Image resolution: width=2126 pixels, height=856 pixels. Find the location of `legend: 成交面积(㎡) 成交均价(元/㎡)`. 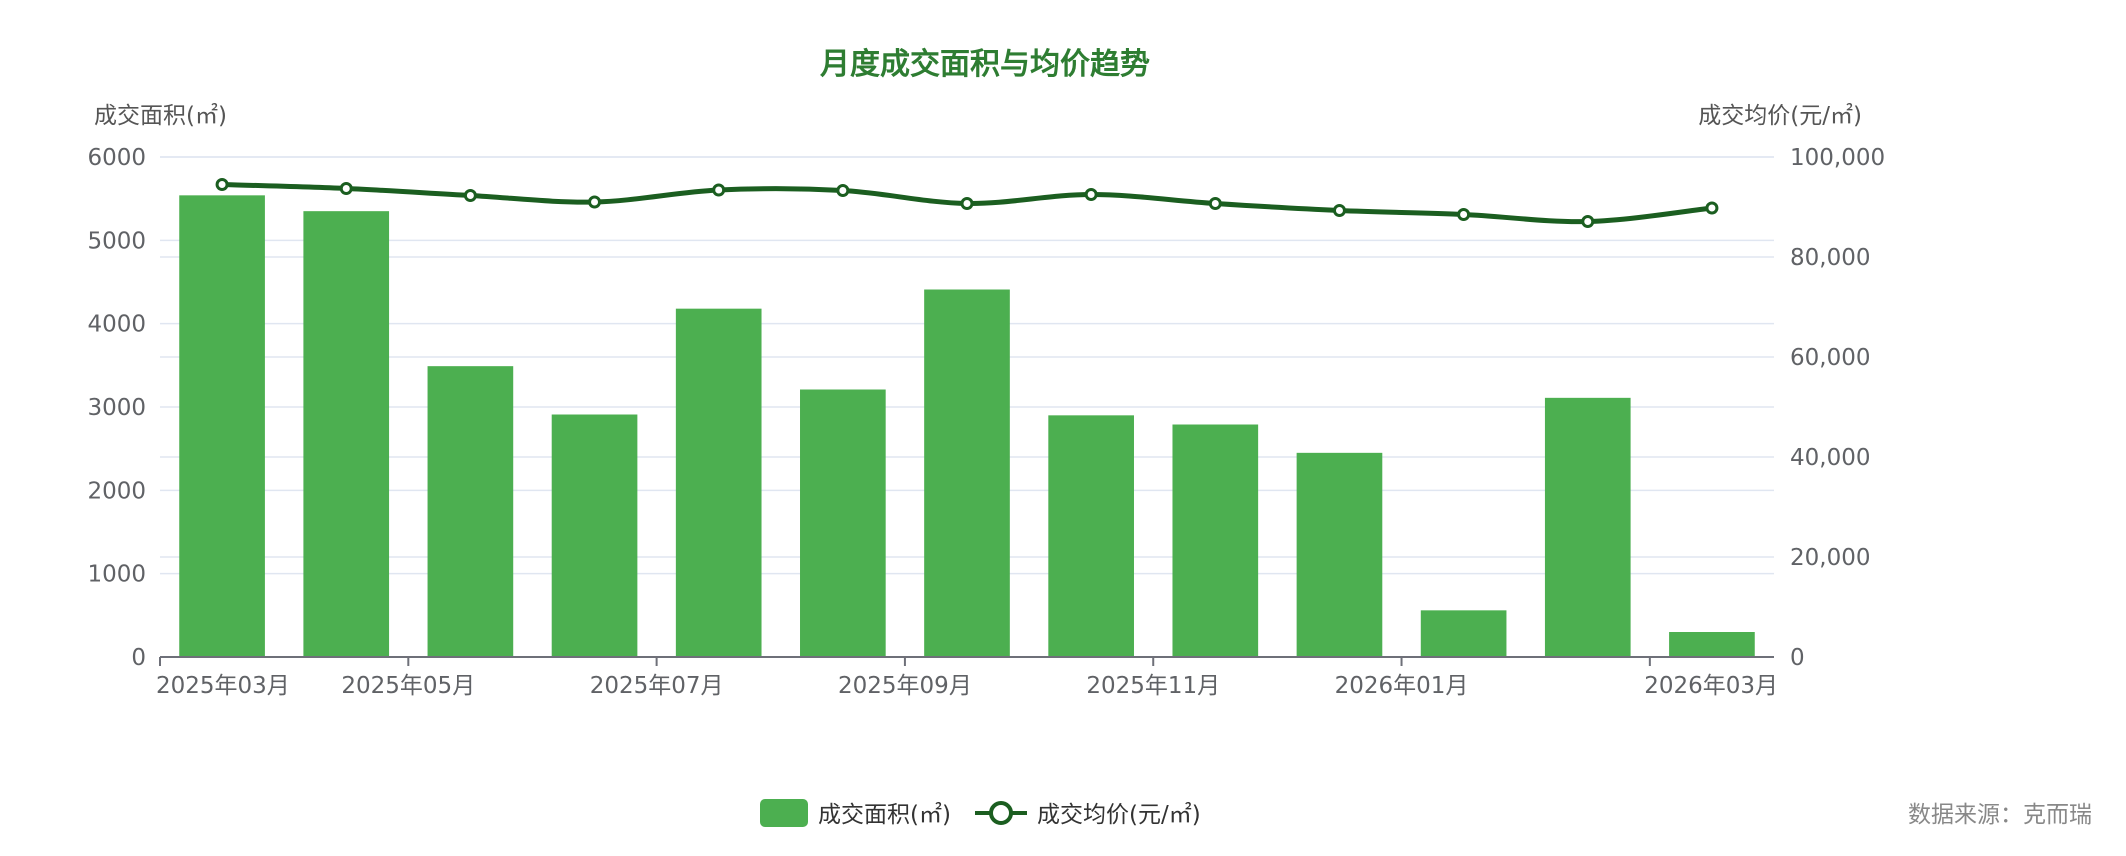

legend: 成交面积(㎡) 成交均价(元/㎡) is located at coordinates (980, 813).